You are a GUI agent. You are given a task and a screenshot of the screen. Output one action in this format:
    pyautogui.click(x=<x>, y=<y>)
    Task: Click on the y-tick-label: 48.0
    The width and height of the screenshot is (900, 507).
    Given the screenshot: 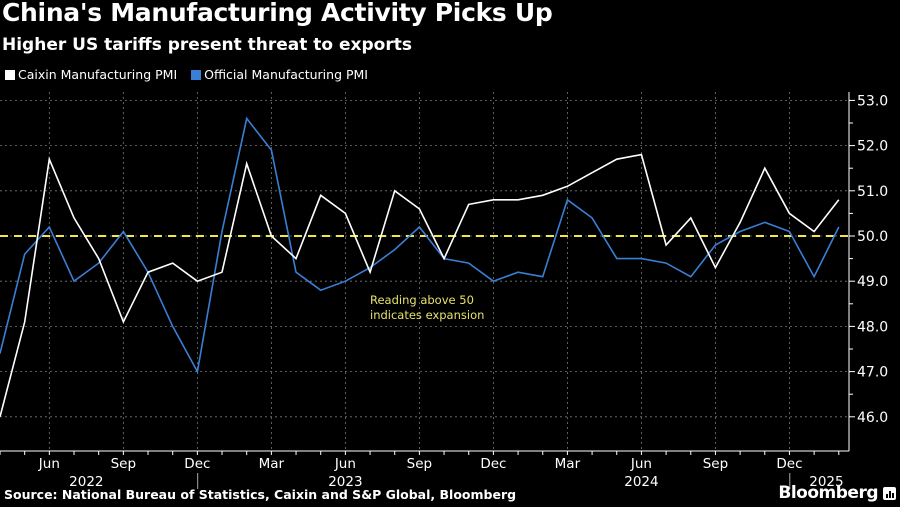 What is the action you would take?
    pyautogui.click(x=872, y=327)
    